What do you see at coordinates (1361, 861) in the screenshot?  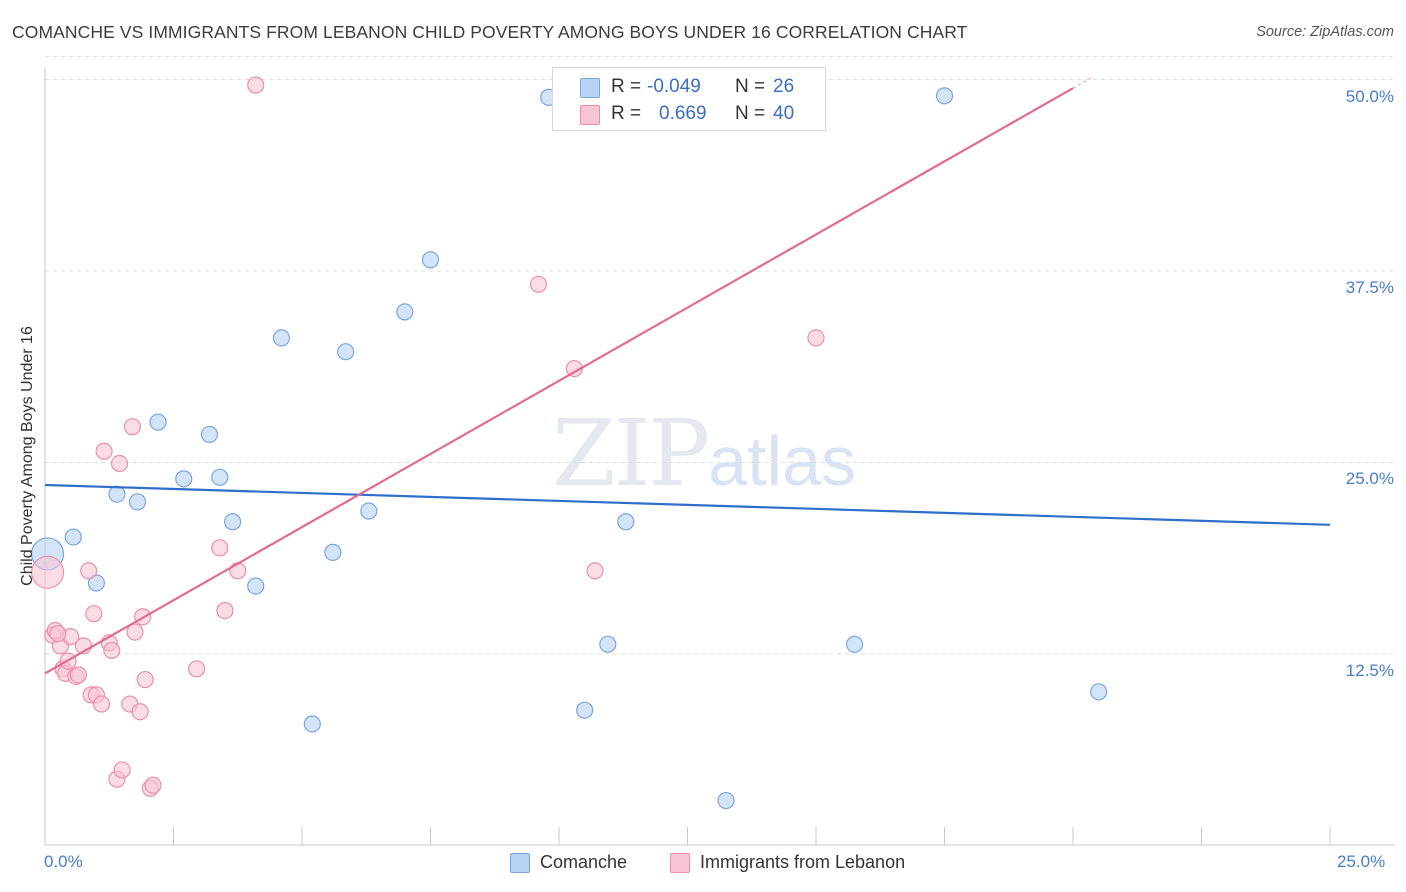 I see `x-tick-label-max: 25.0%` at bounding box center [1361, 861].